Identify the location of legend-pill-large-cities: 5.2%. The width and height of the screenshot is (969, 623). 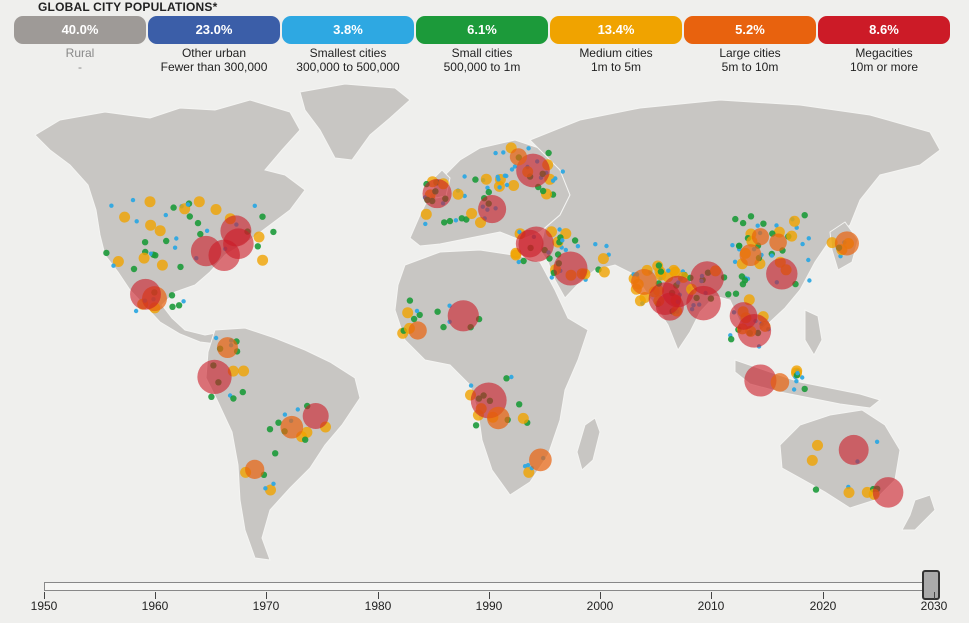
(750, 30).